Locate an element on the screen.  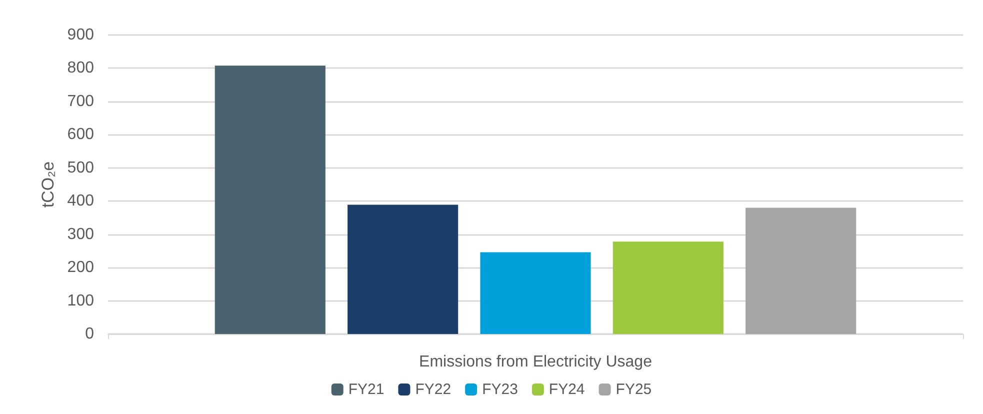
y-tick-label: 800 is located at coordinates (80, 68).